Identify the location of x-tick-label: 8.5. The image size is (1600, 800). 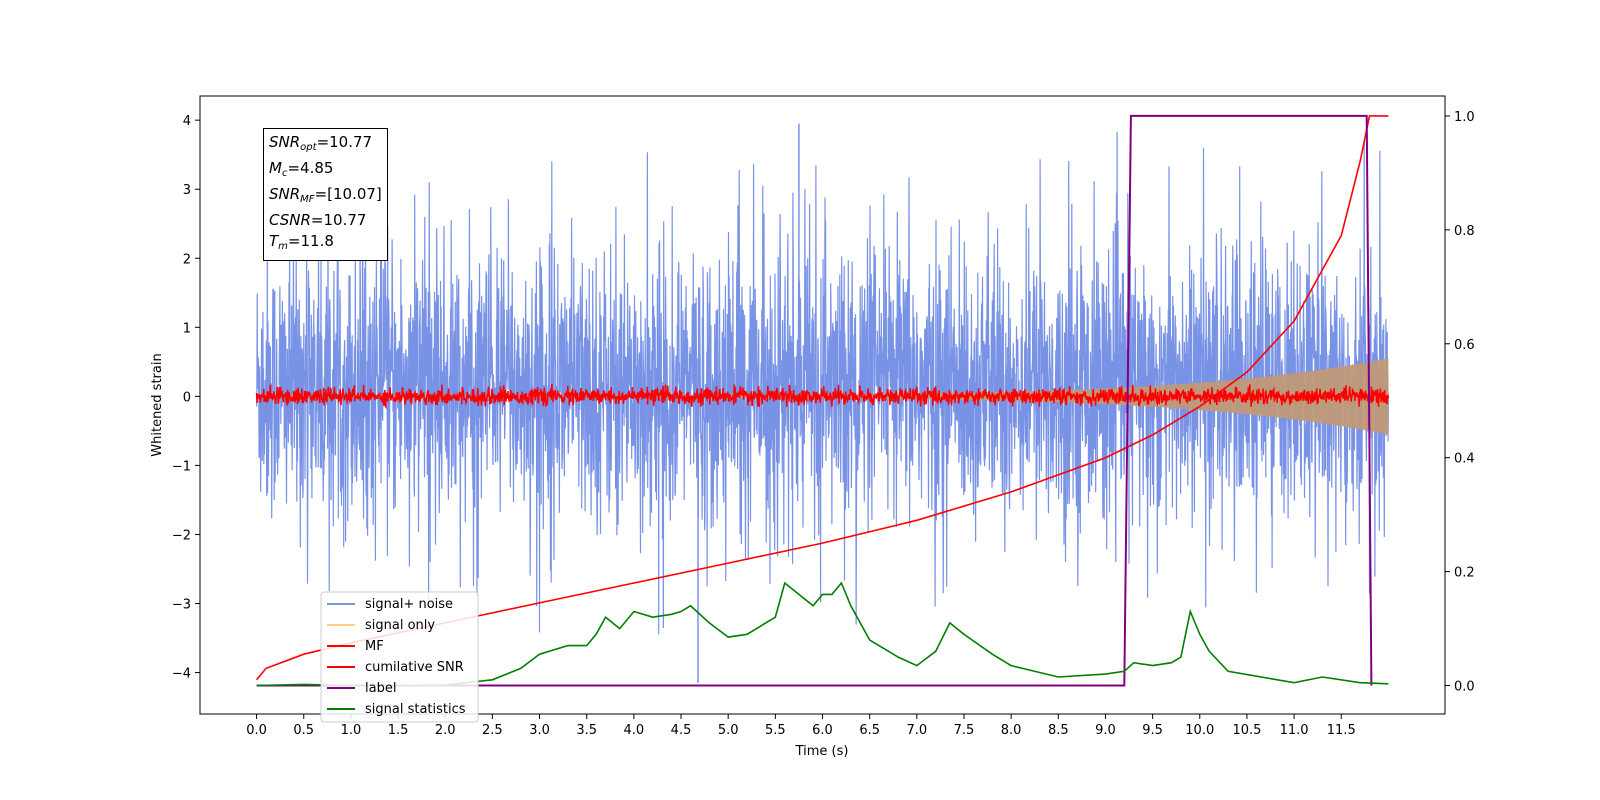
(1058, 730).